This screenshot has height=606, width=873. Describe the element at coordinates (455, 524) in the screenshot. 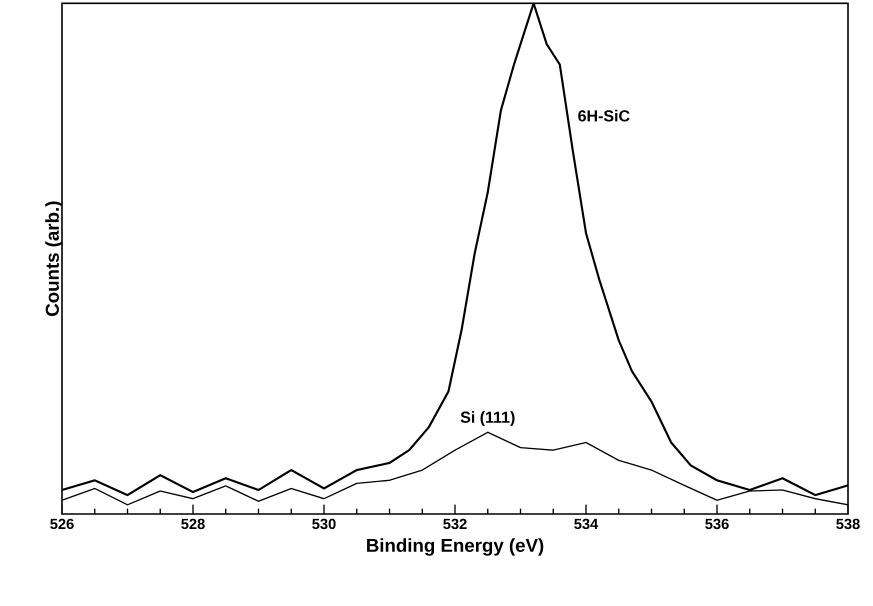

I see `x-tick-label: 532` at that location.